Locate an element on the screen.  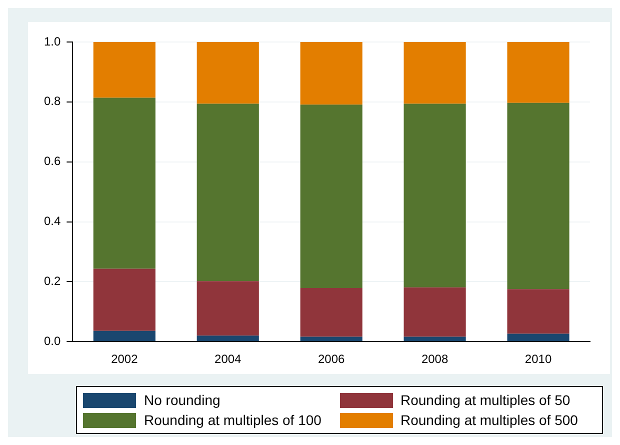
y-tick-label: 0.8 is located at coordinates (52, 101).